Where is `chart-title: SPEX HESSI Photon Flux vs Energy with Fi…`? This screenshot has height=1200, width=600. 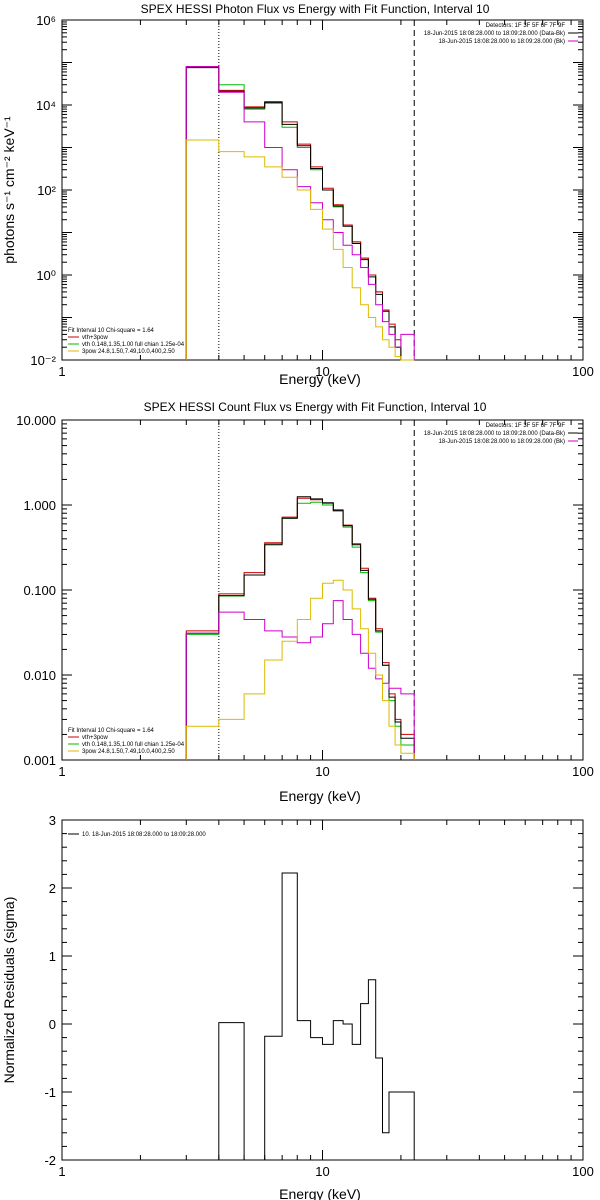 chart-title: SPEX HESSI Photon Flux vs Energy with Fi… is located at coordinates (315, 9).